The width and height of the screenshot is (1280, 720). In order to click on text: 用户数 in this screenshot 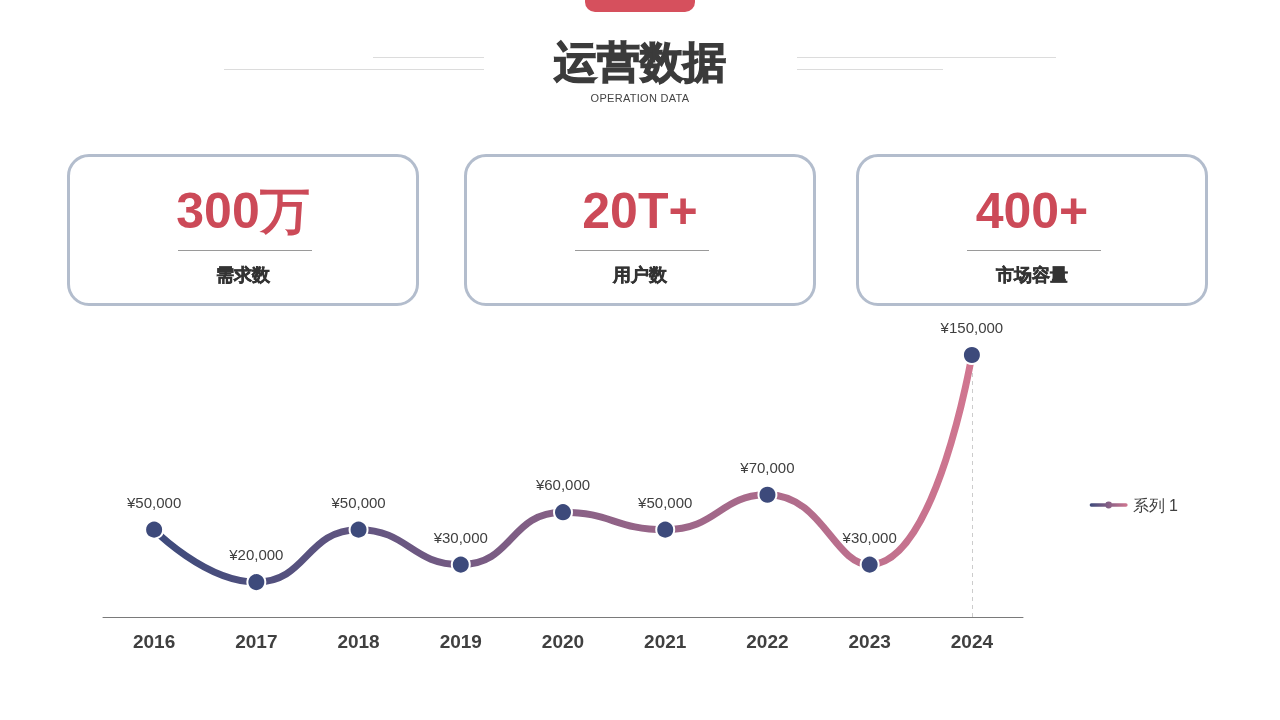, I will do `click(640, 275)`.